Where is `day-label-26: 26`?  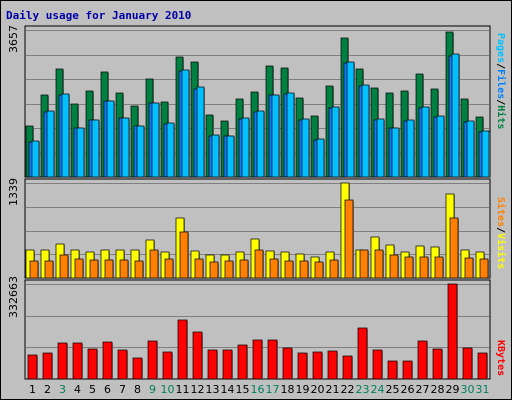 day-label-26: 26 is located at coordinates (408, 389).